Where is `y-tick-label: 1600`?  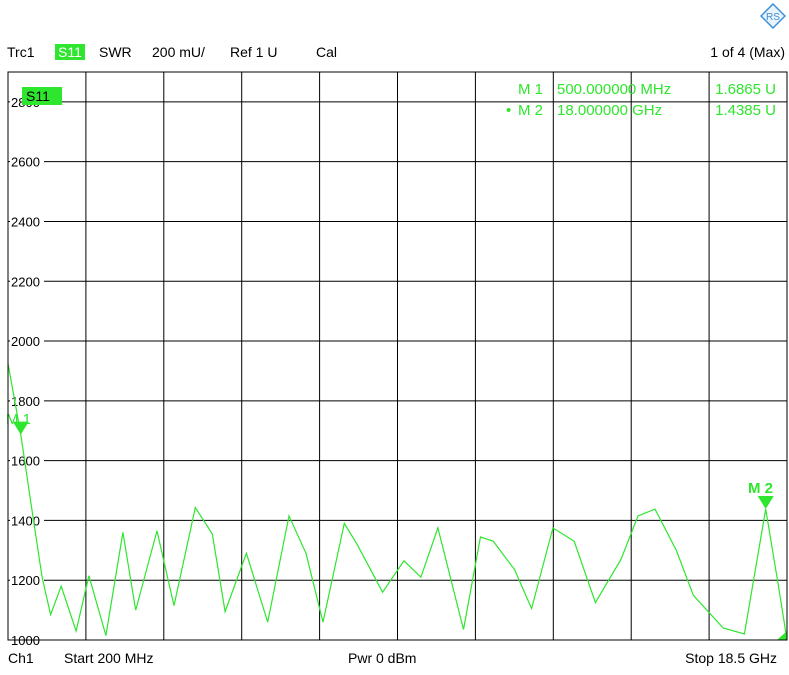 y-tick-label: 1600 is located at coordinates (25, 461).